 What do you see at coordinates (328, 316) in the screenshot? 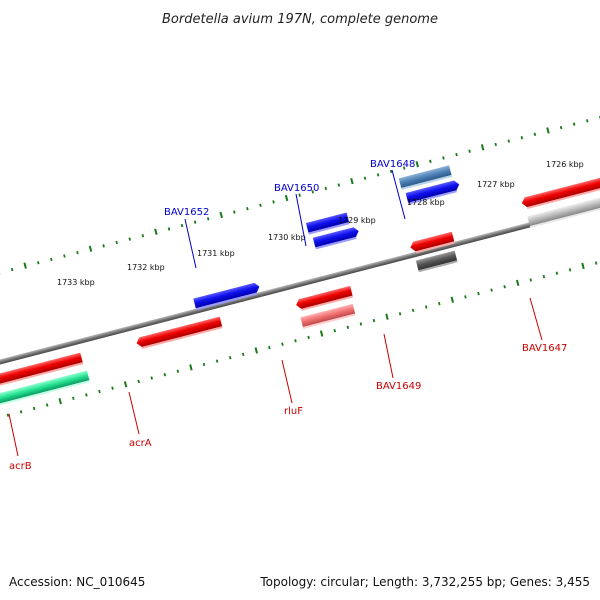
I see `gene-pink-arrow` at bounding box center [328, 316].